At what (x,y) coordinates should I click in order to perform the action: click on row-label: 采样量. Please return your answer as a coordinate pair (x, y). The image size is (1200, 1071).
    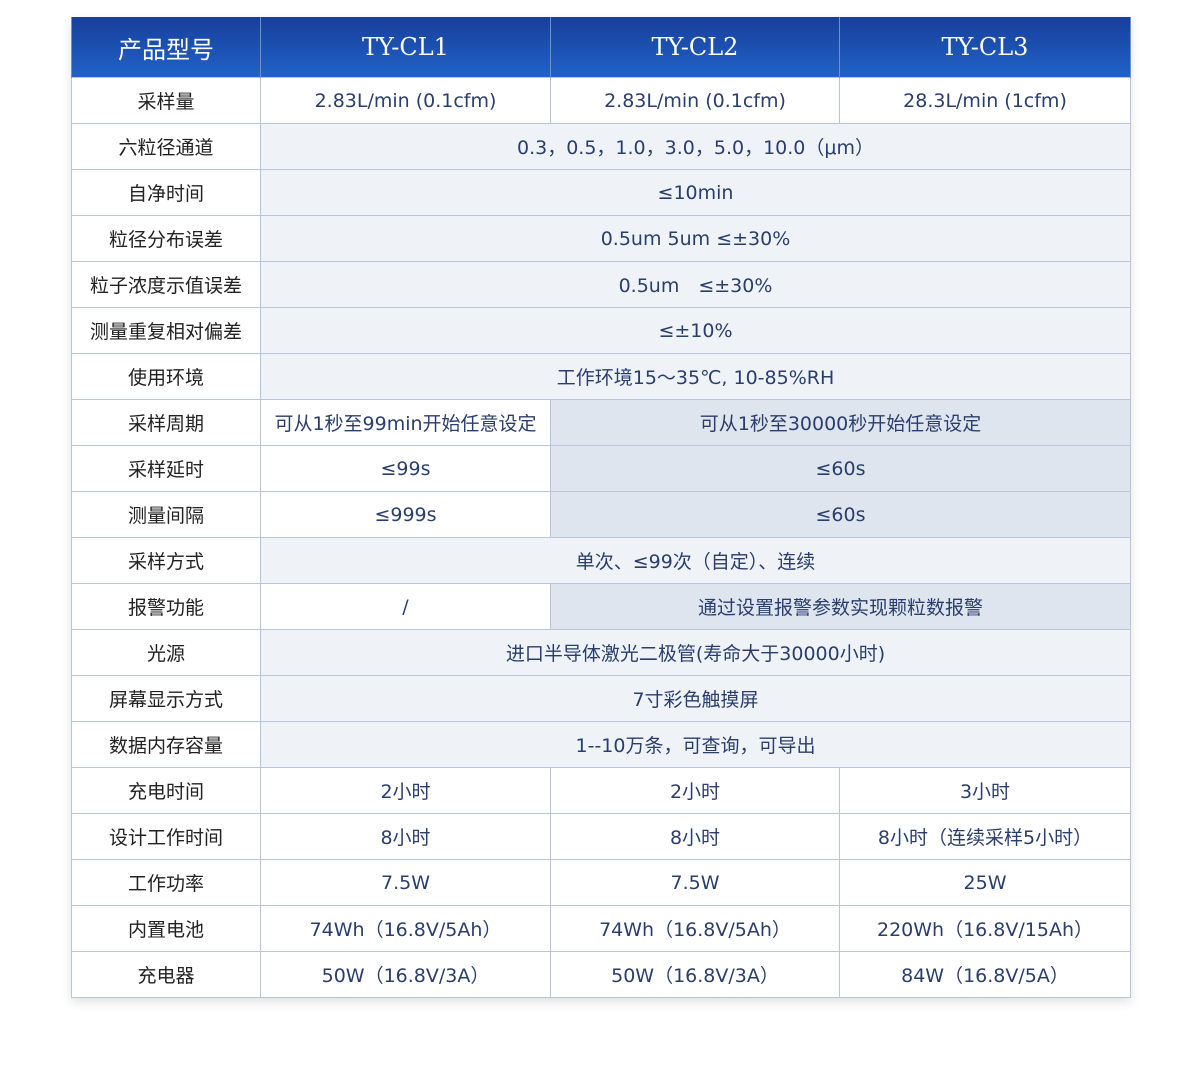
    Looking at the image, I should click on (166, 100).